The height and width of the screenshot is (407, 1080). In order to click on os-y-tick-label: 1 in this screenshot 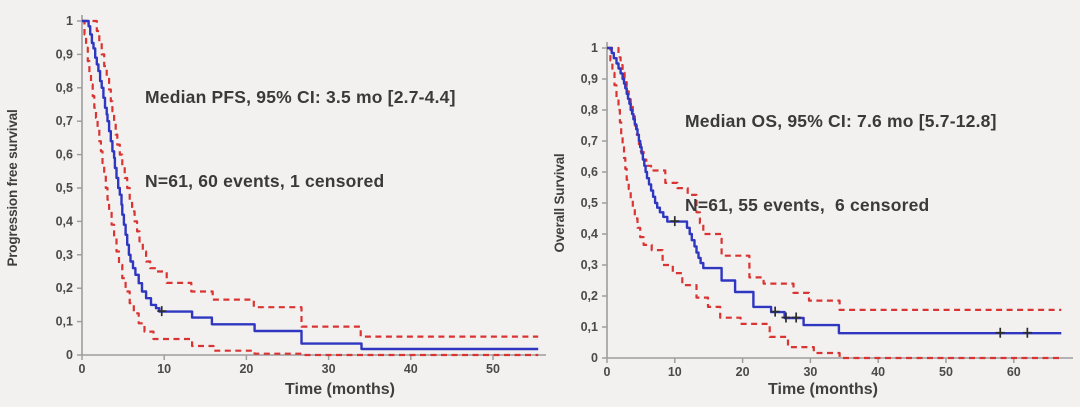, I will do `click(594, 48)`.